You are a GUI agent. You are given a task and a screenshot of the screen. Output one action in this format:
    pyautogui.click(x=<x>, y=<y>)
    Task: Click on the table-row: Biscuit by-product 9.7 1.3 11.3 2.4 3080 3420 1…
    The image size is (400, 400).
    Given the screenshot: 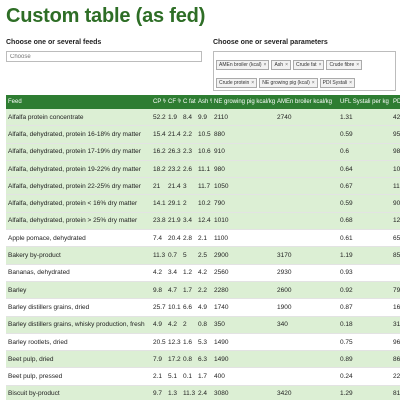 What is the action you would take?
    pyautogui.click(x=203, y=392)
    